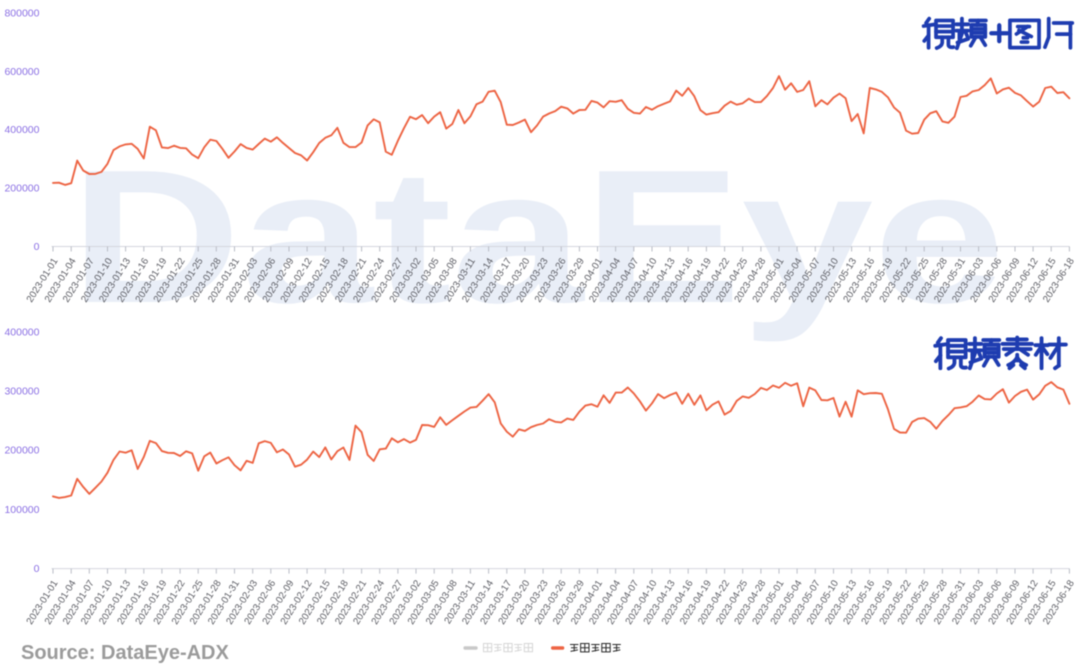  I want to click on svg-text: 100000, so click(21, 510).